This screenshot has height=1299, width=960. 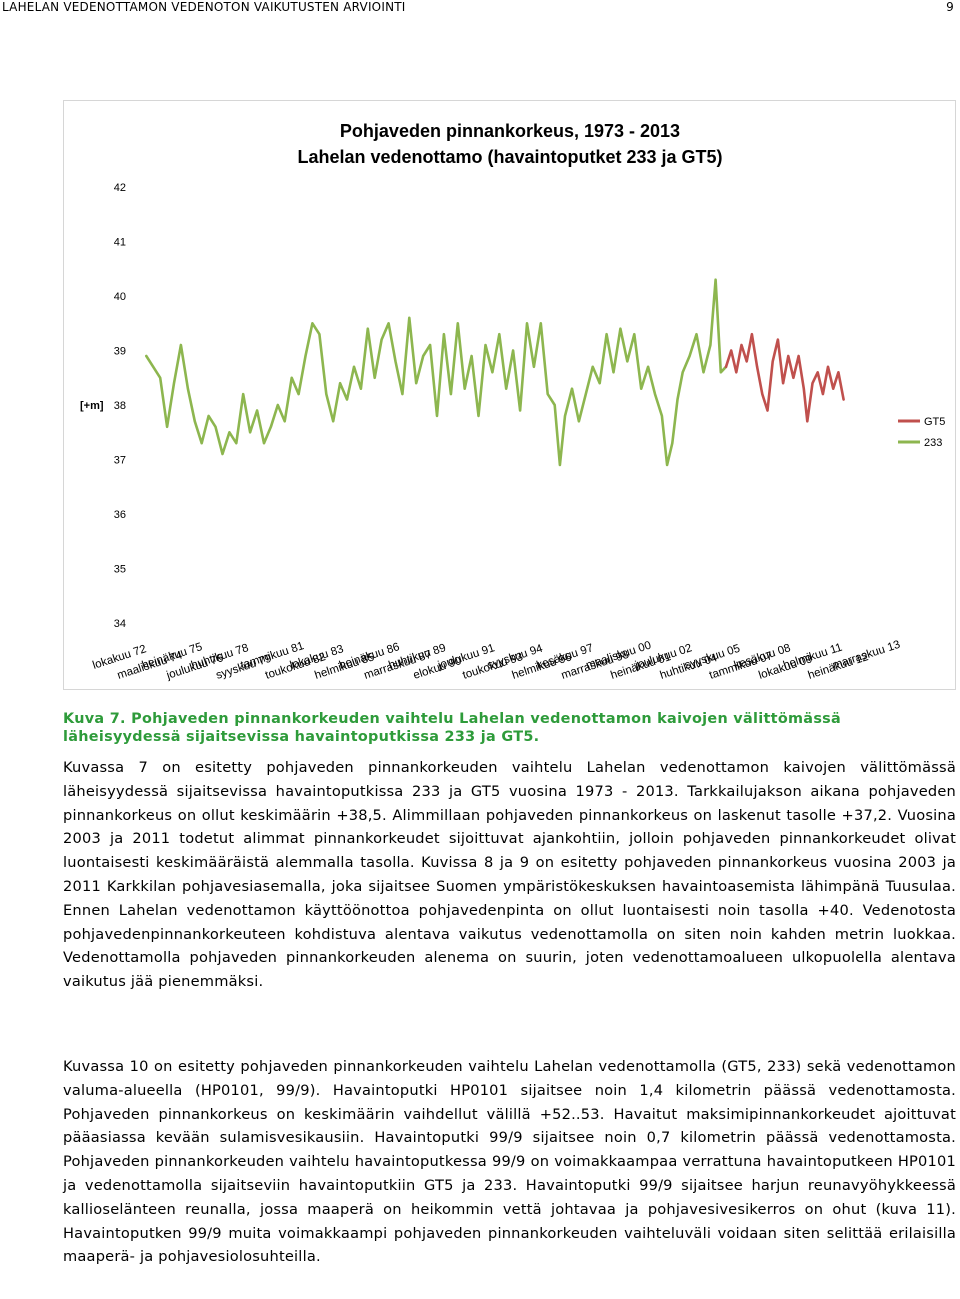 I want to click on legend-label-gt5: GT5, so click(x=934, y=422).